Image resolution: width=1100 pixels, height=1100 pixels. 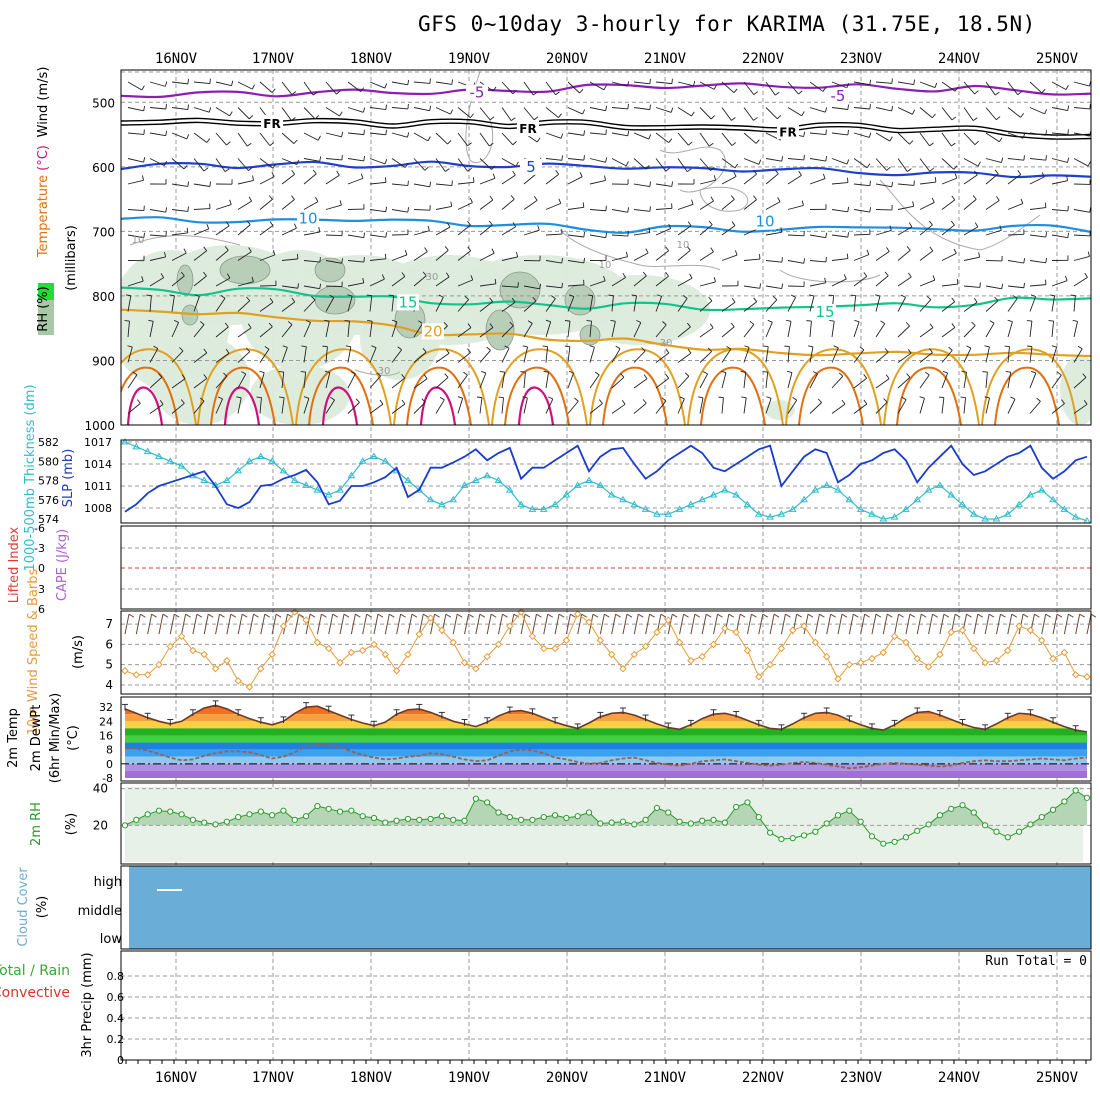 What do you see at coordinates (109, 665) in the screenshot?
I see `wind-tick: 5` at bounding box center [109, 665].